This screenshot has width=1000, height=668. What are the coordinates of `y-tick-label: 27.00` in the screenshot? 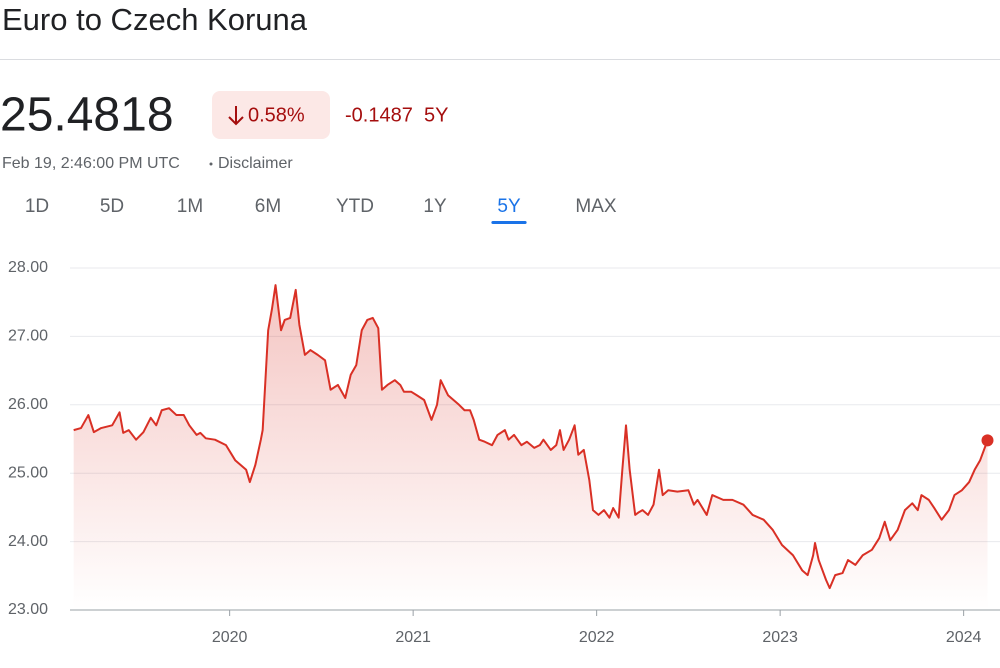 It's located at (28, 336).